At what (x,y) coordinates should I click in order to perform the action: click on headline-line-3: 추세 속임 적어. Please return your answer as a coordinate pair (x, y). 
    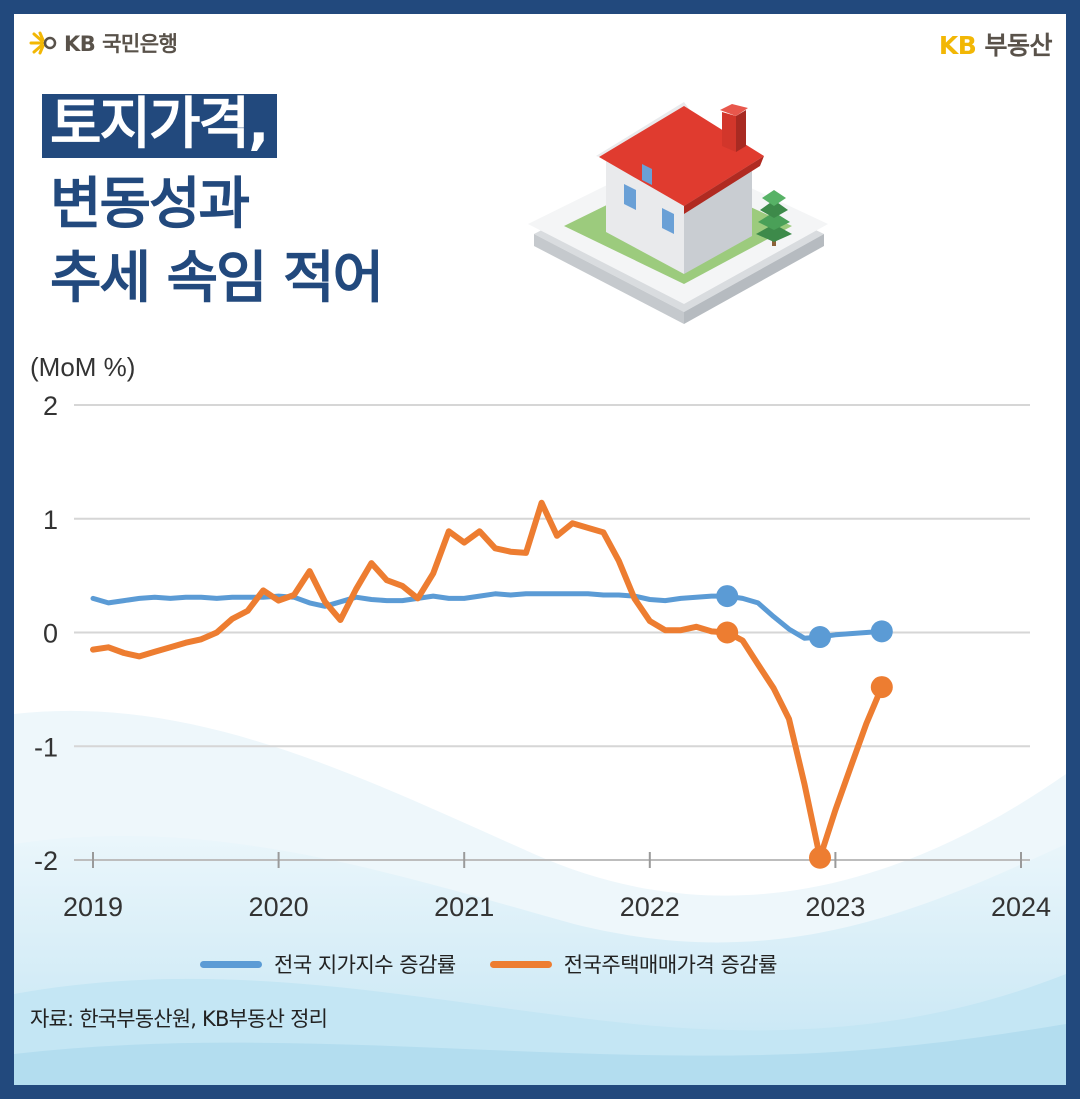
    Looking at the image, I should click on (217, 278).